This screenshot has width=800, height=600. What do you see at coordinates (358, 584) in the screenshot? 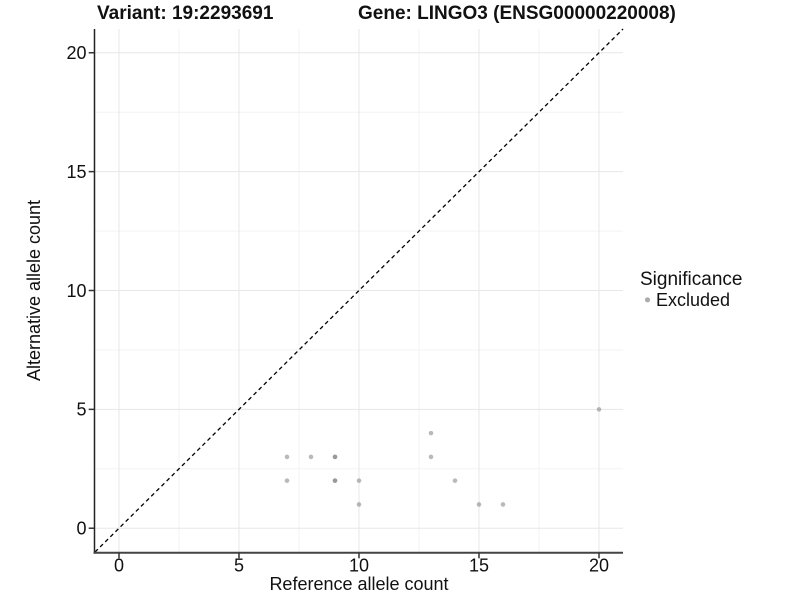
I see `x-axis-title: Reference allele count` at bounding box center [358, 584].